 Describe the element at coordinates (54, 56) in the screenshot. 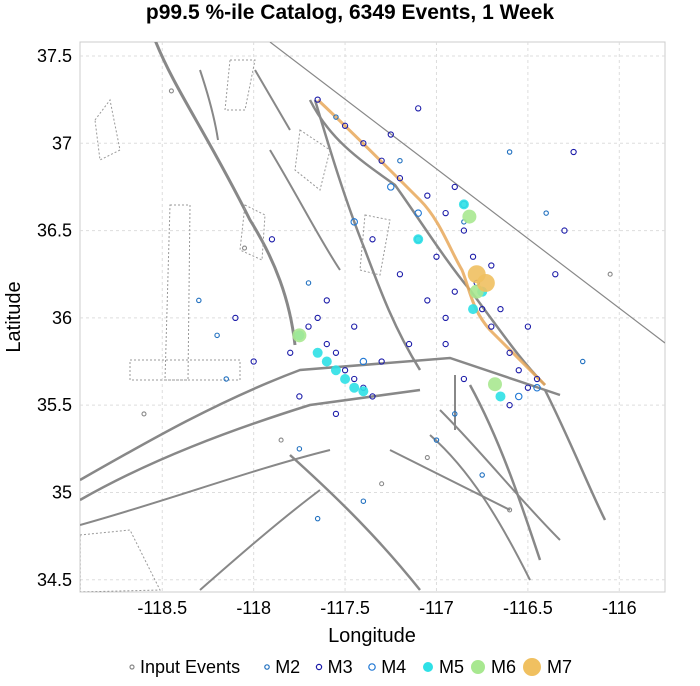

I see `y-tick-label: 37.5` at that location.